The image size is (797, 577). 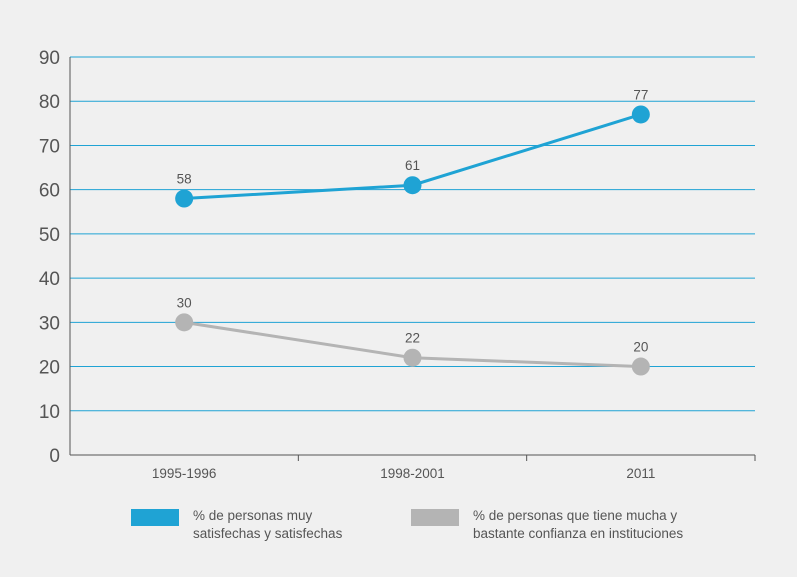 I want to click on y-tick-label: 0, so click(x=54, y=456).